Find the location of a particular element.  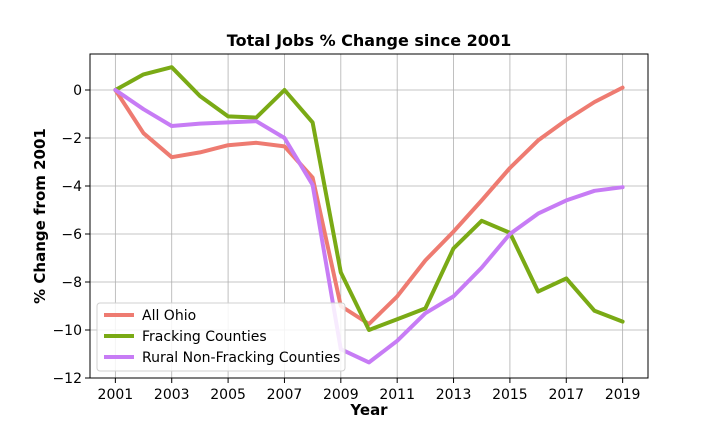

chart-title: Total Jobs % Change since 2001 is located at coordinates (369, 40).